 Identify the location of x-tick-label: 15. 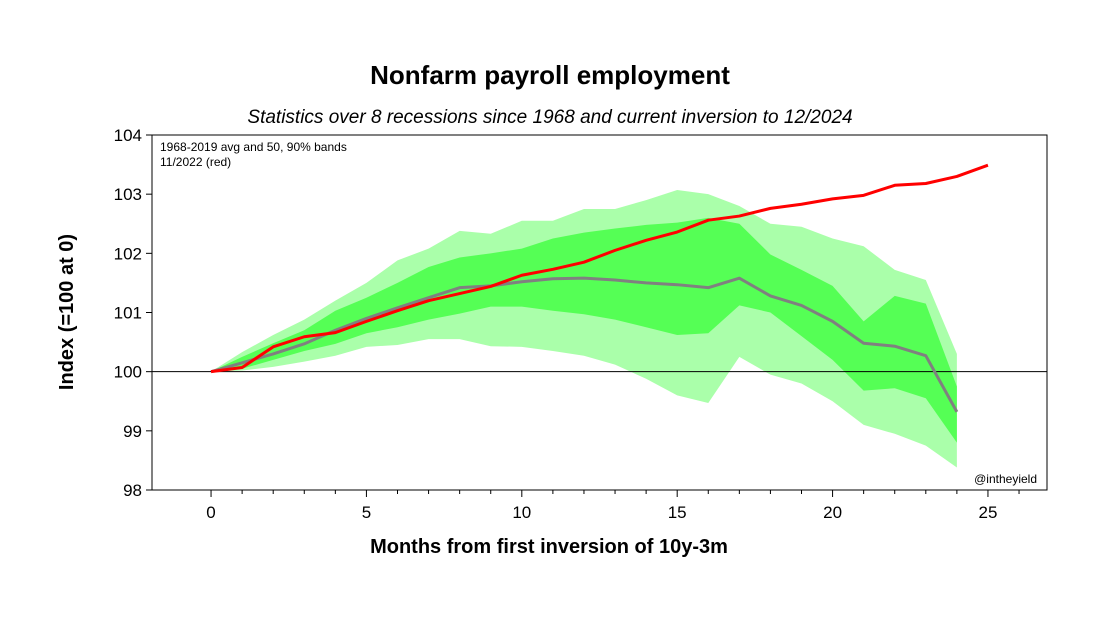
(677, 512).